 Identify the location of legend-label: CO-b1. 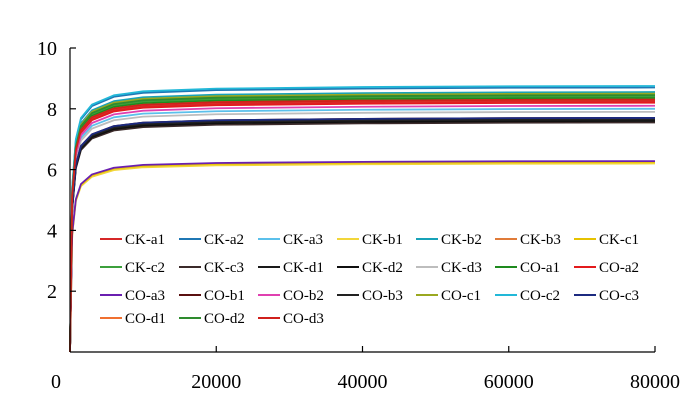
(224, 296).